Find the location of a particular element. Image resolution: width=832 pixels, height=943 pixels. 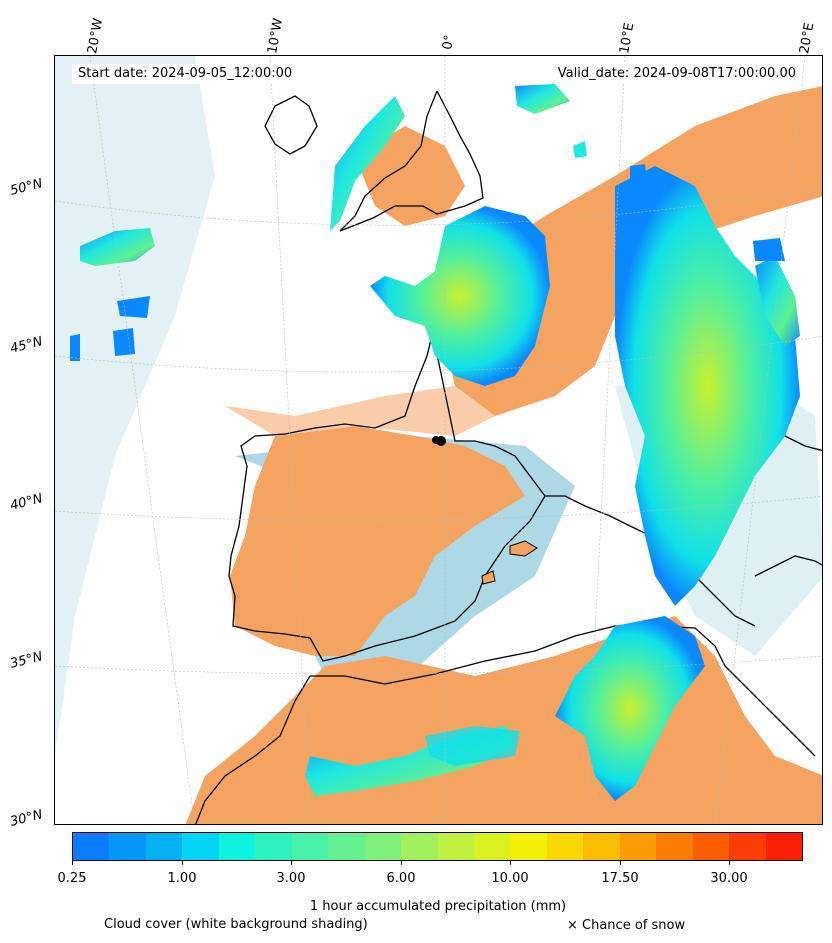

lon-label: 20°W is located at coordinates (96, 36).